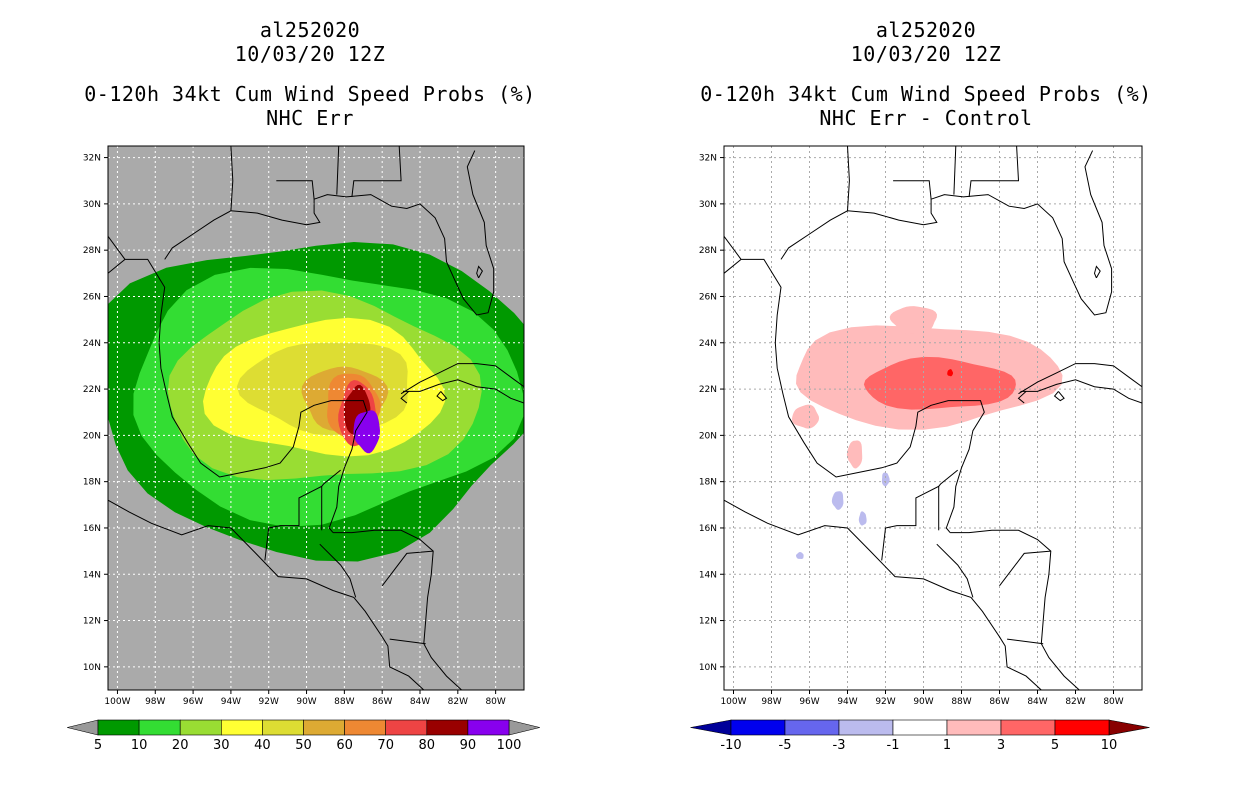 The width and height of the screenshot is (1236, 800). I want to click on right-lat-tick-label: 30N, so click(708, 205).